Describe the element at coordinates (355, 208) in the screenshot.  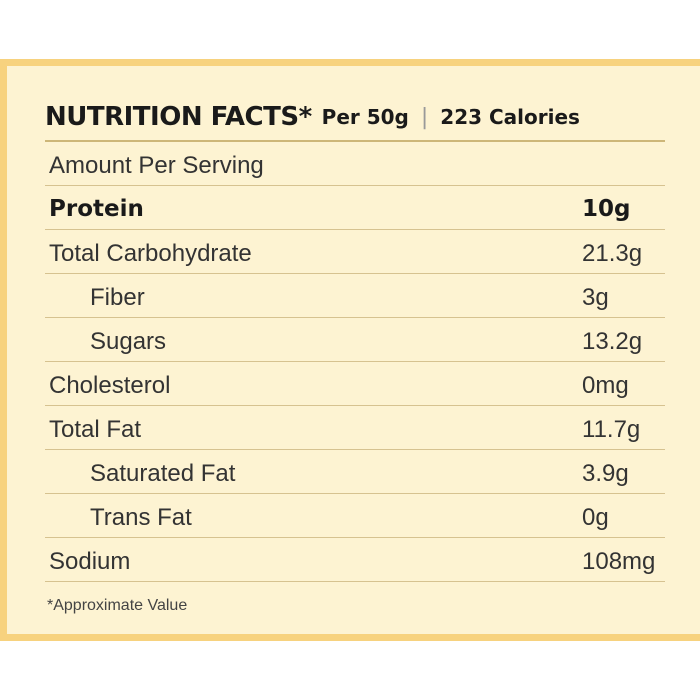
I see `nutrient-row-protein: Protein 10g` at that location.